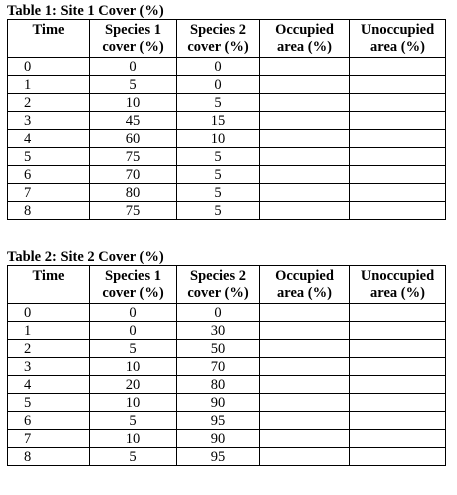 Image resolution: width=457 pixels, height=495 pixels. Describe the element at coordinates (218, 384) in the screenshot. I see `table-cell: 80` at that location.